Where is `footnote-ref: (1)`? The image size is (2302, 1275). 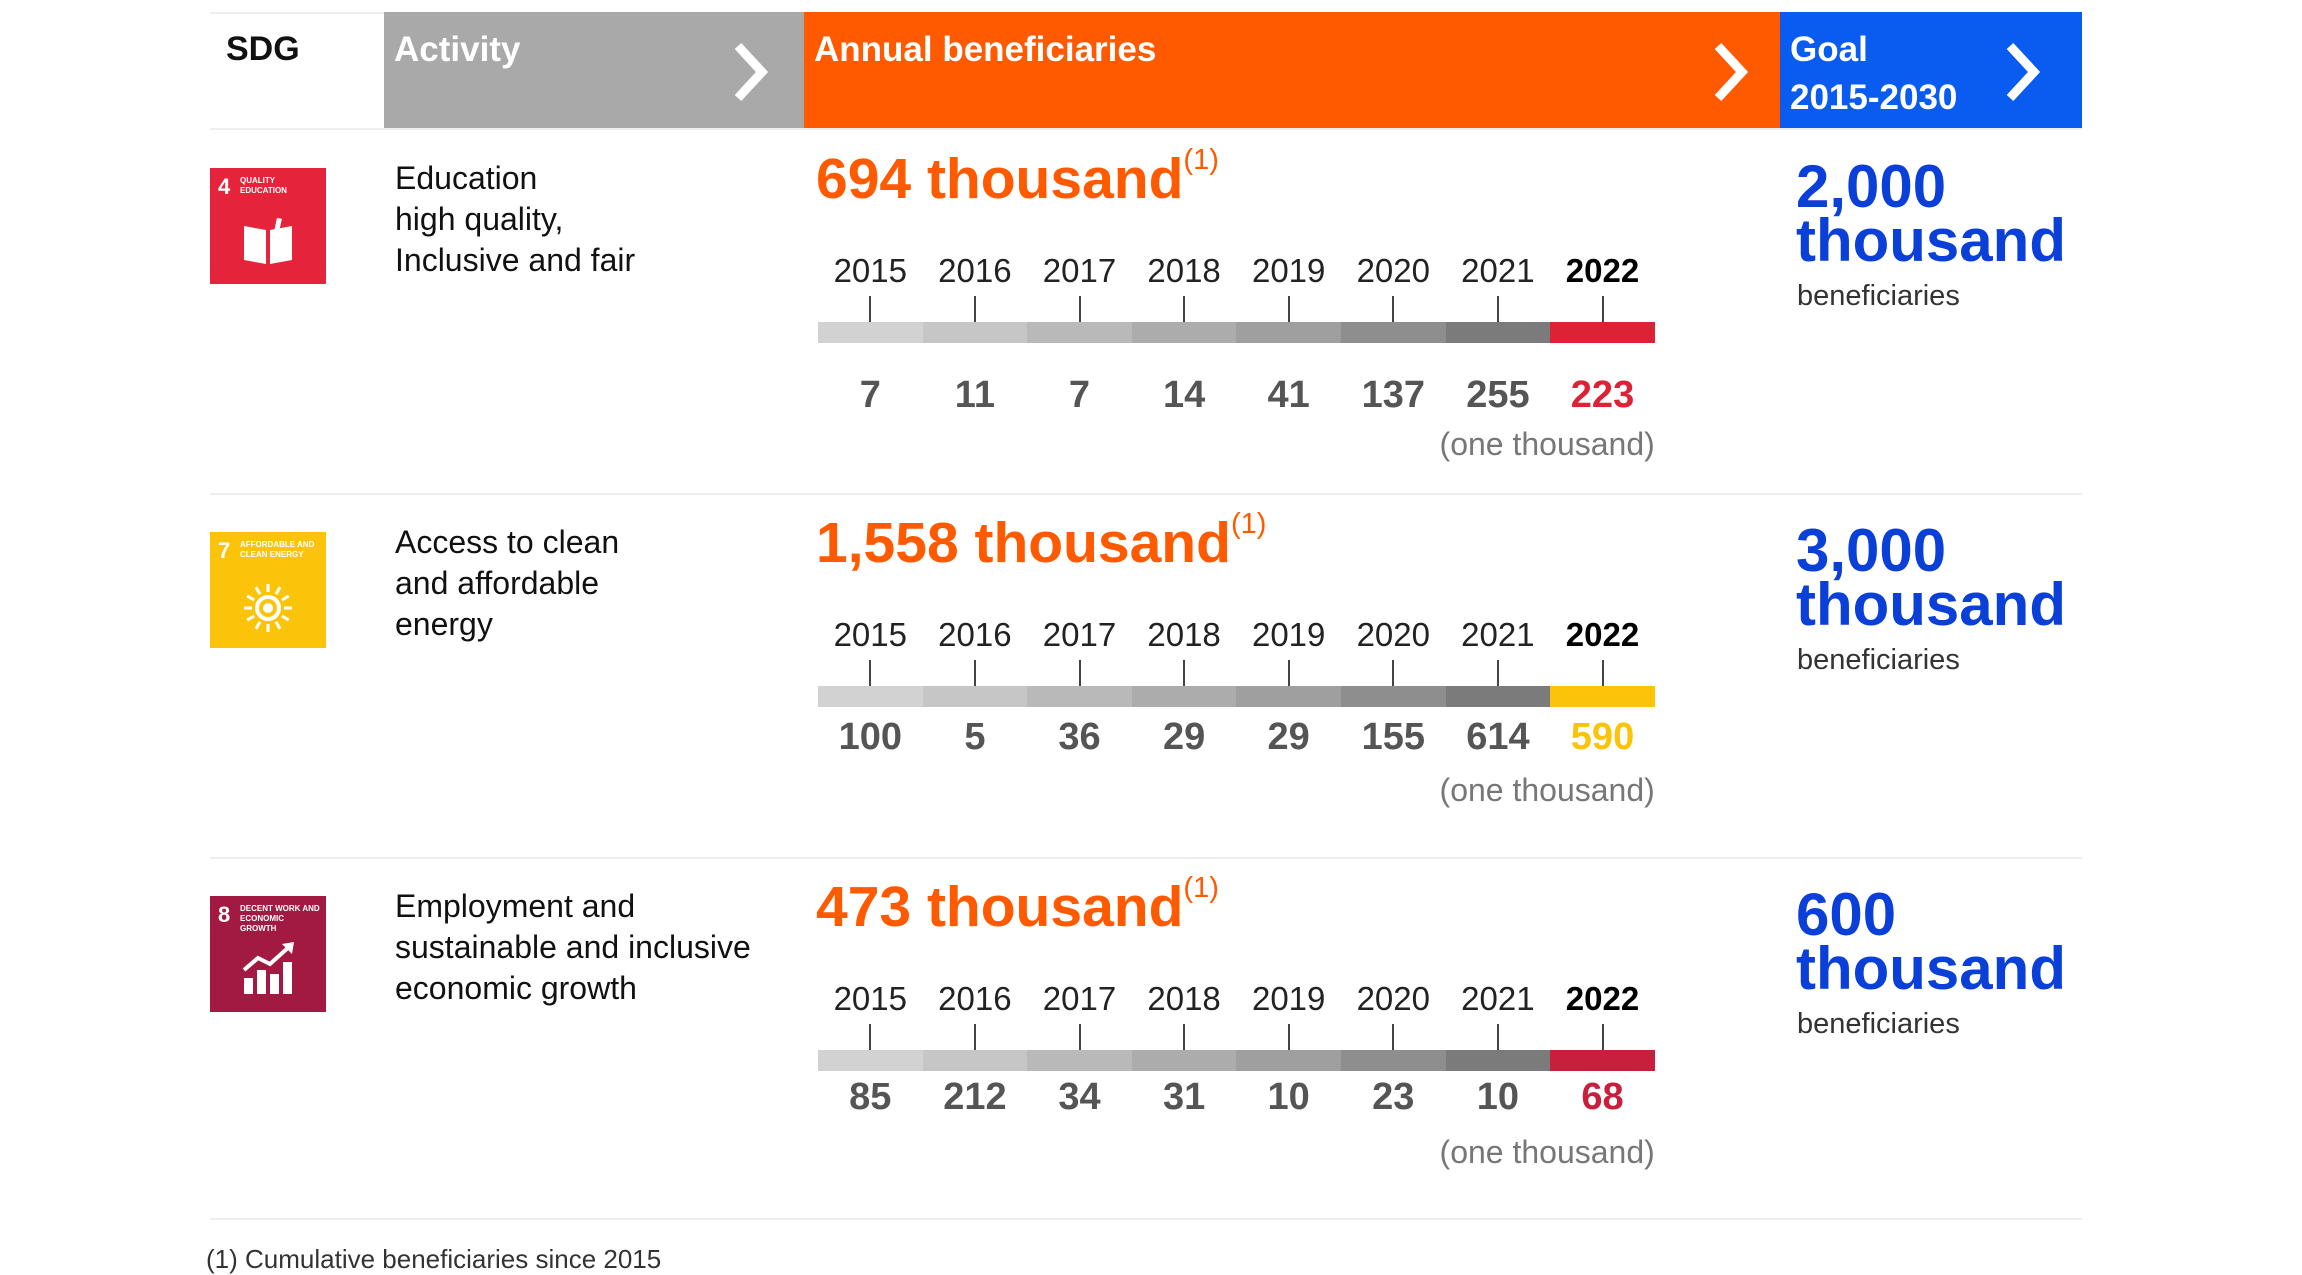 footnote-ref: (1) is located at coordinates (1201, 160).